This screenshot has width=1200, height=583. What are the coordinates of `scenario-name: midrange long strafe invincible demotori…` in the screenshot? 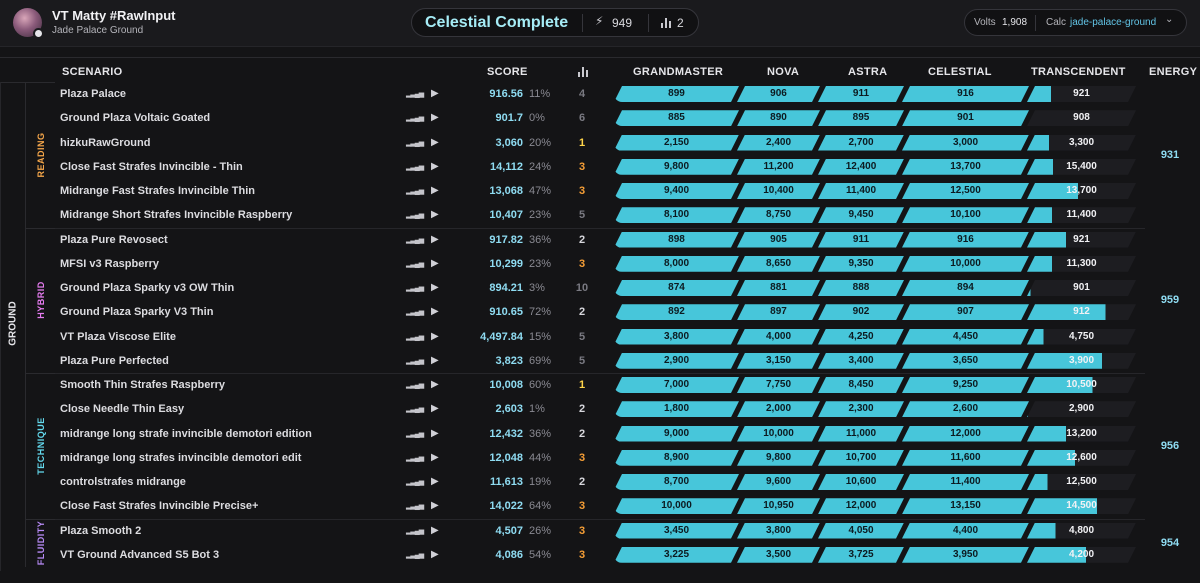 It's located at (186, 433).